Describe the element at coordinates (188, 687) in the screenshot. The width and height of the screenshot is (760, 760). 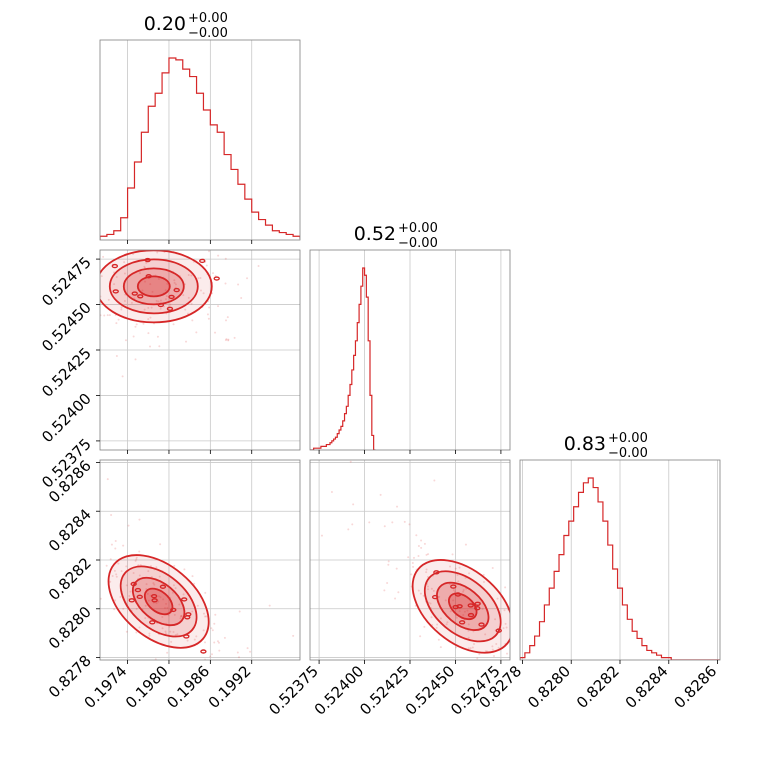
I see `x-tick-label-0-2: 0.1986` at that location.